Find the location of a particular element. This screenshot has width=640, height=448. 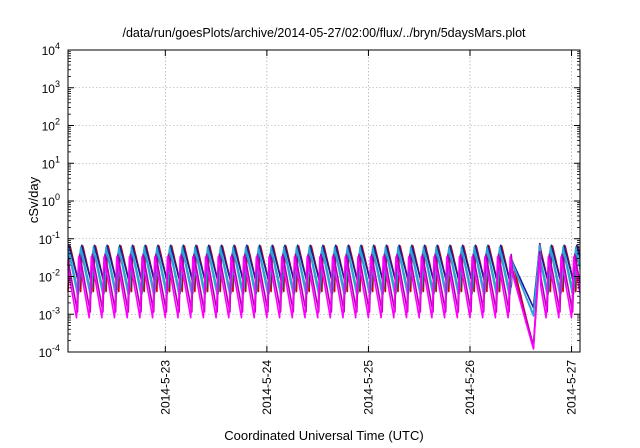

x-tick-label: 2014-5-24 is located at coordinates (267, 387).